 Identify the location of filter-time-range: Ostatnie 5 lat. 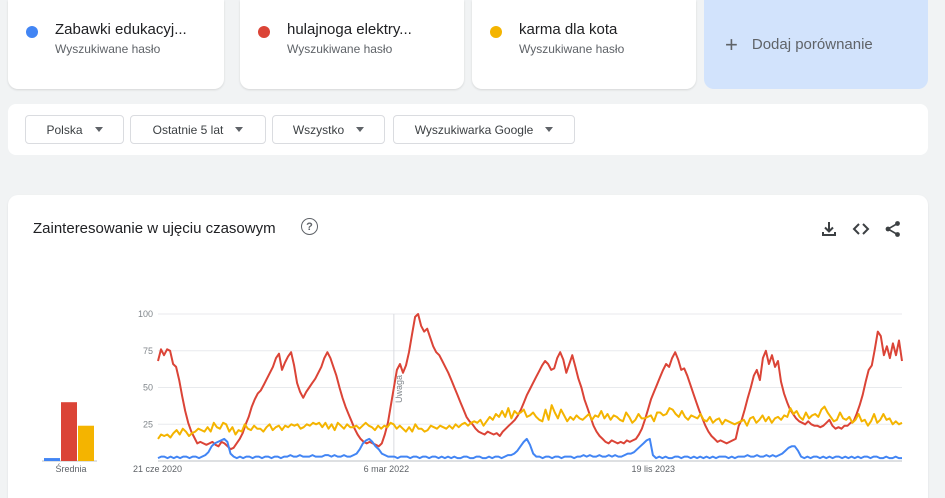
(198, 129).